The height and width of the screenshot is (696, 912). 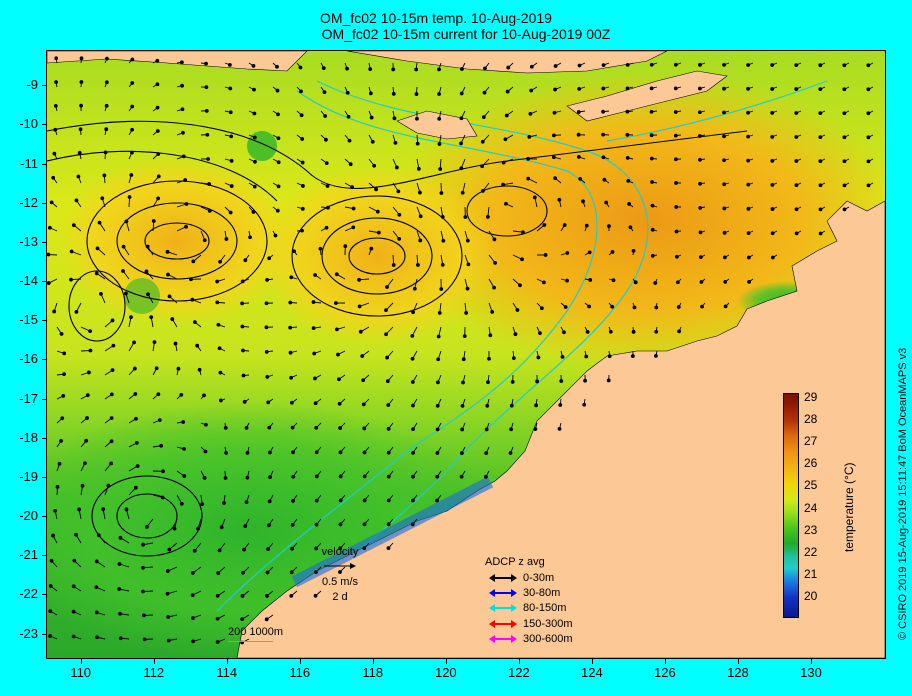 What do you see at coordinates (811, 573) in the screenshot?
I see `colorbar-label: 21` at bounding box center [811, 573].